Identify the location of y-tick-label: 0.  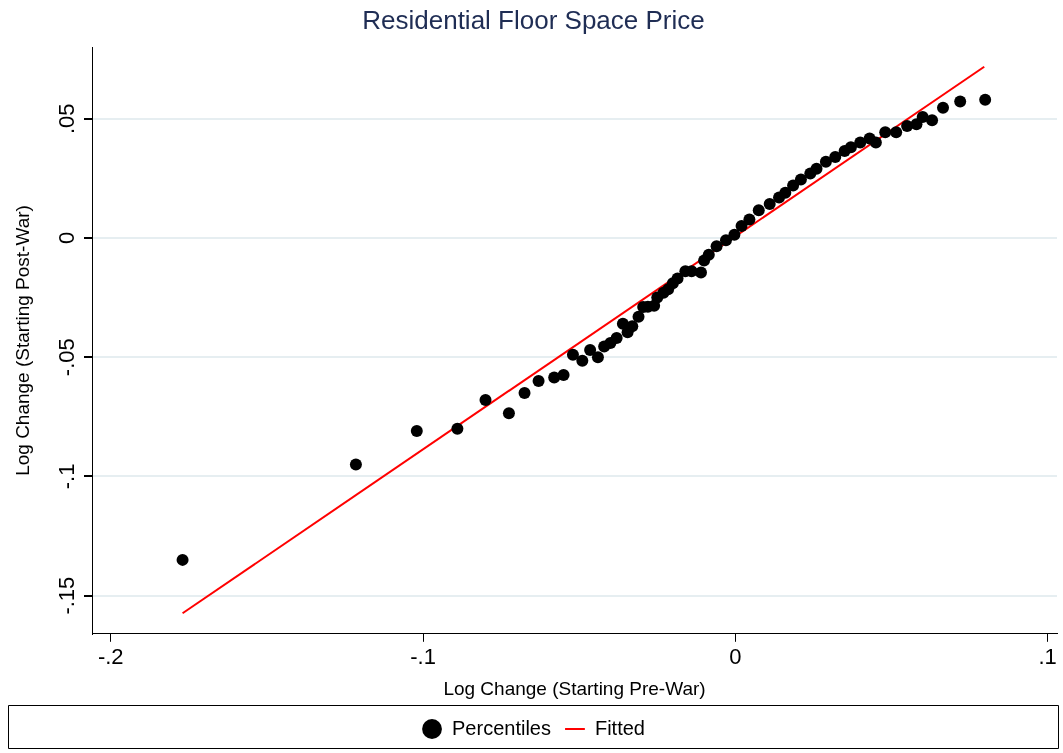
(67, 238).